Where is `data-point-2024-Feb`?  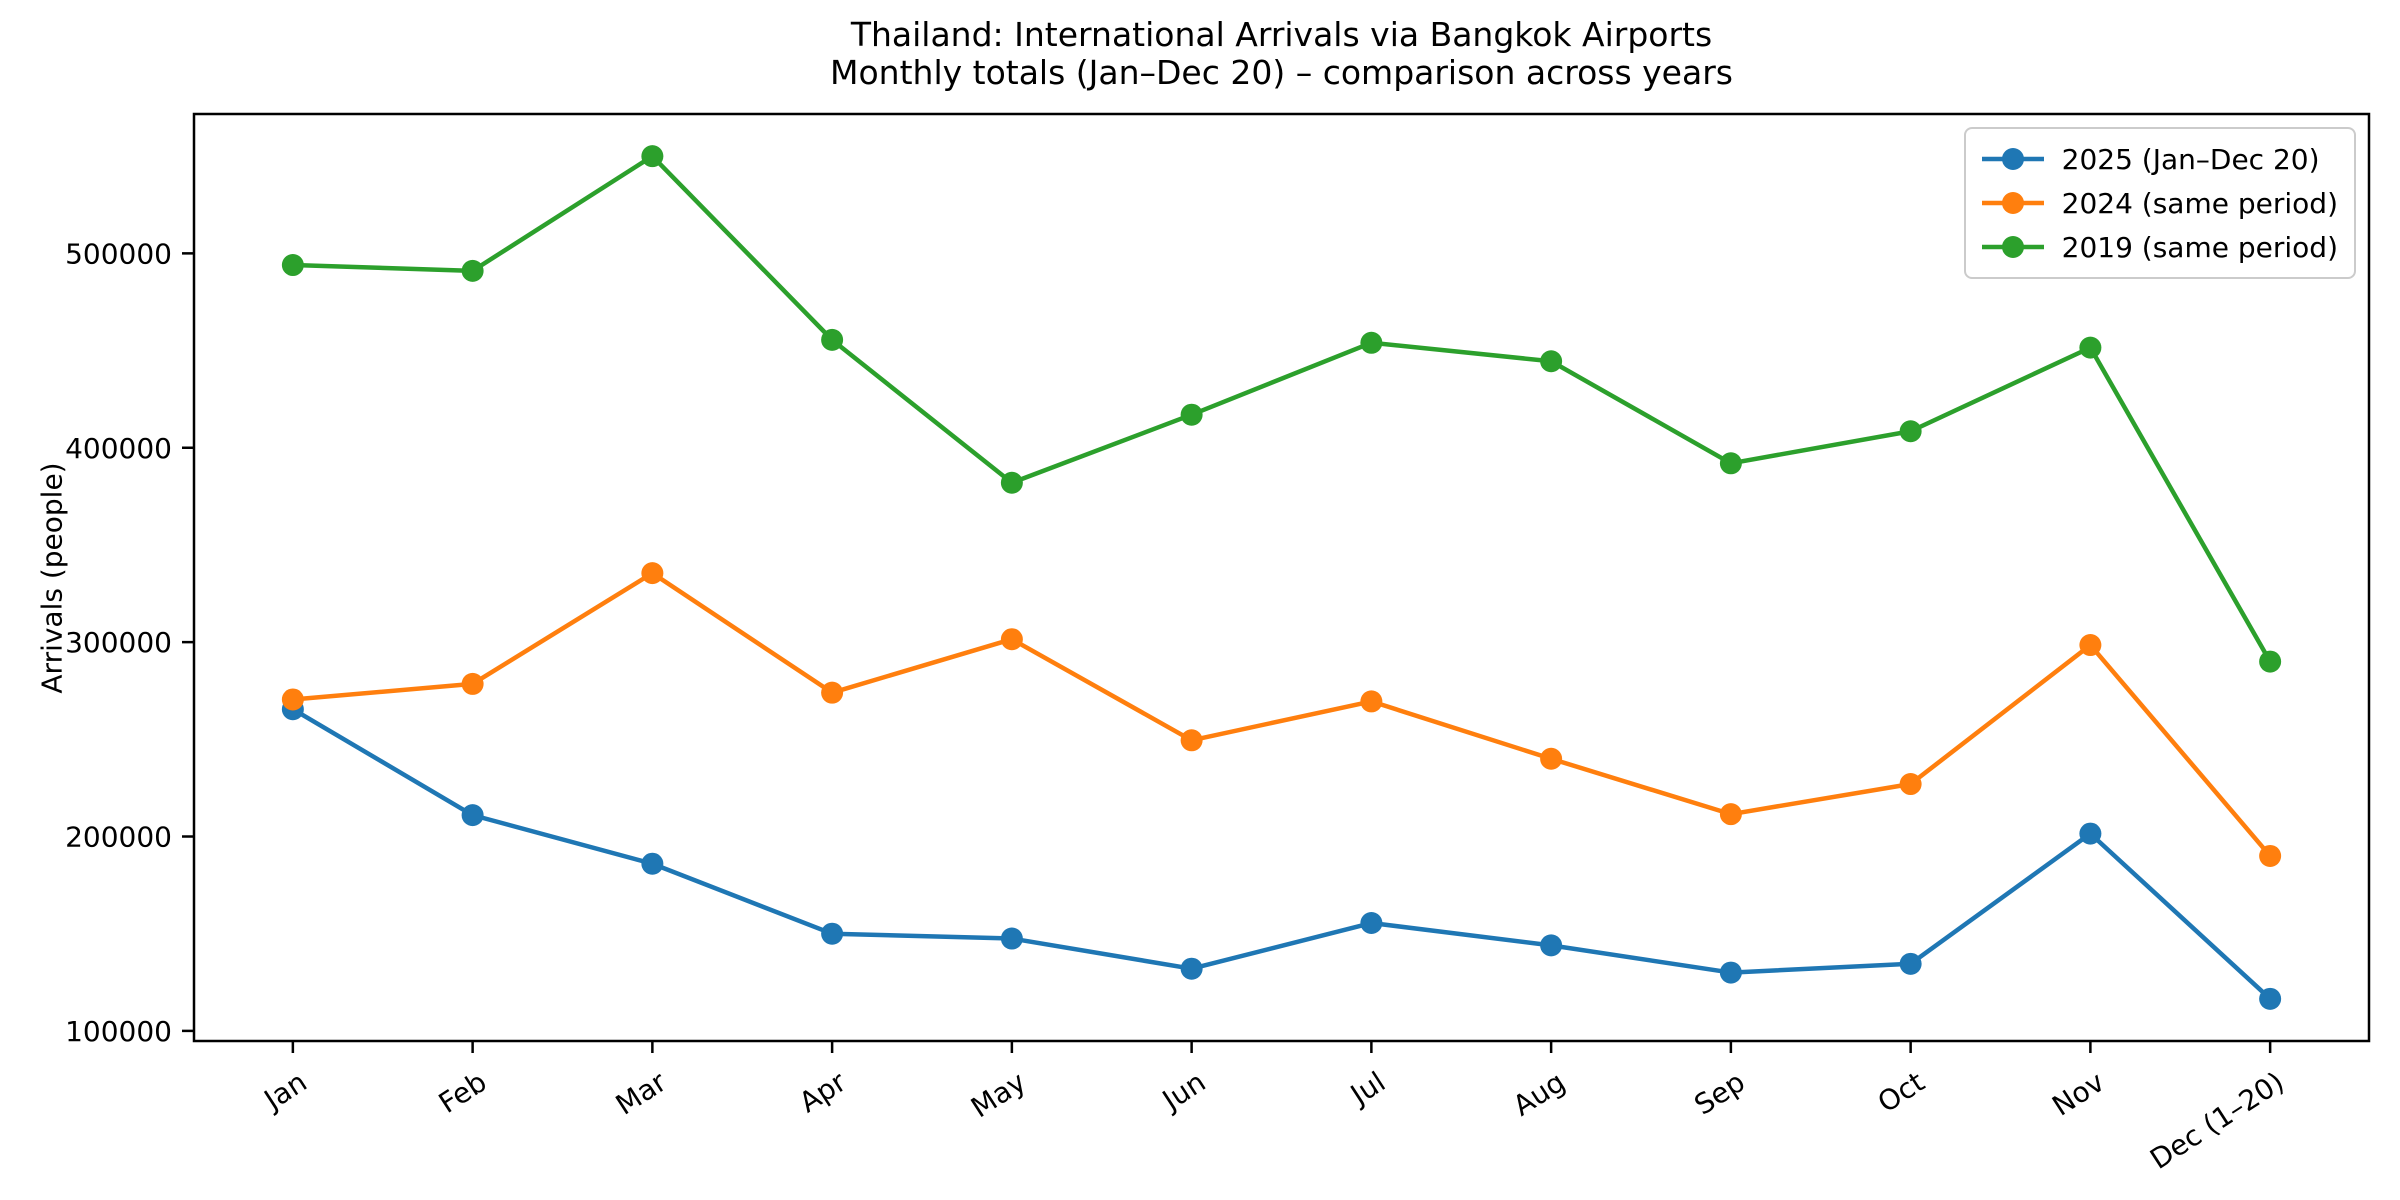 data-point-2024-Feb is located at coordinates (472, 683).